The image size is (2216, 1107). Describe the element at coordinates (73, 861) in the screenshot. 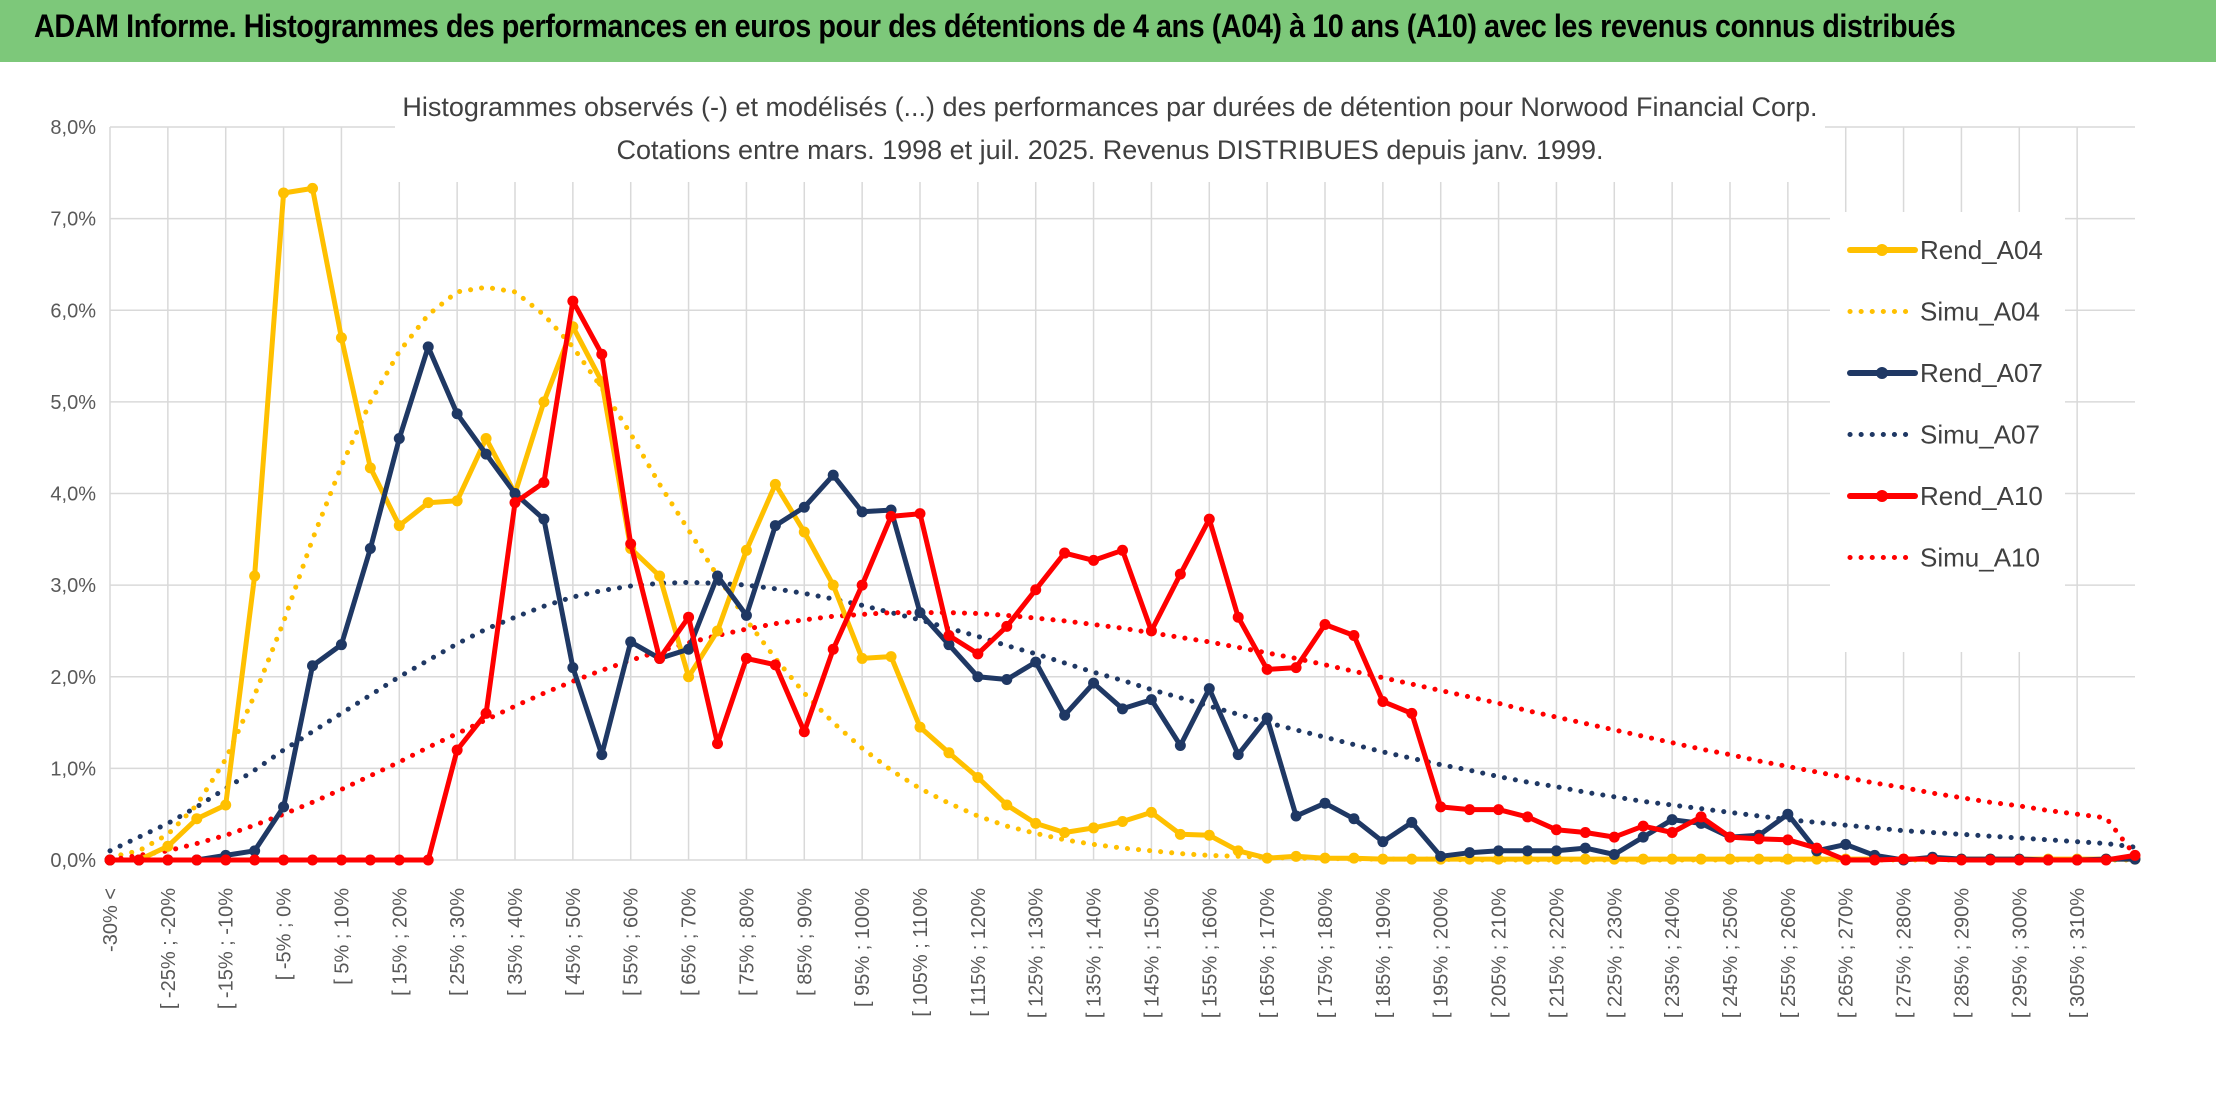

I see `y-tick-label: 0,0%` at that location.